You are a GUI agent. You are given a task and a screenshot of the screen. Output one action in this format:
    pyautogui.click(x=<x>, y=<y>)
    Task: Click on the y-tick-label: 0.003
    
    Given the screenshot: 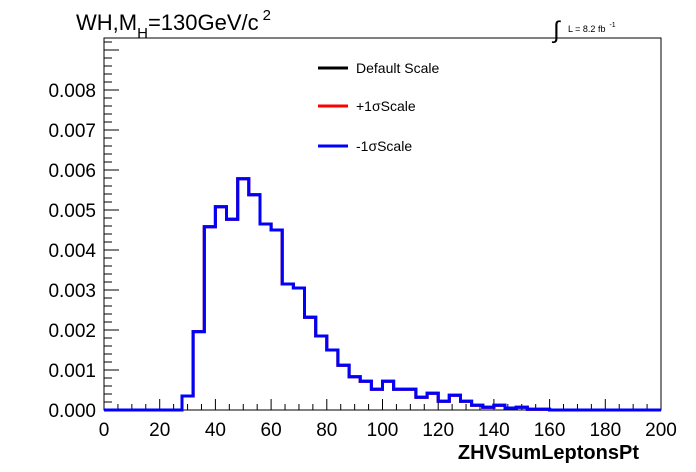 What is the action you would take?
    pyautogui.click(x=72, y=291)
    